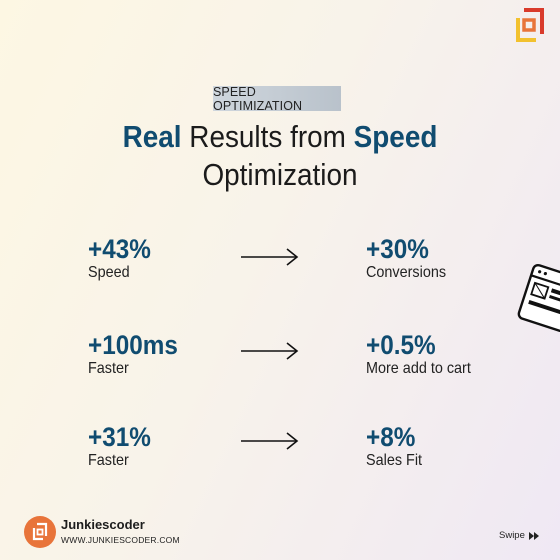 The height and width of the screenshot is (560, 560). What do you see at coordinates (133, 345) in the screenshot?
I see `metric-value: +100ms` at bounding box center [133, 345].